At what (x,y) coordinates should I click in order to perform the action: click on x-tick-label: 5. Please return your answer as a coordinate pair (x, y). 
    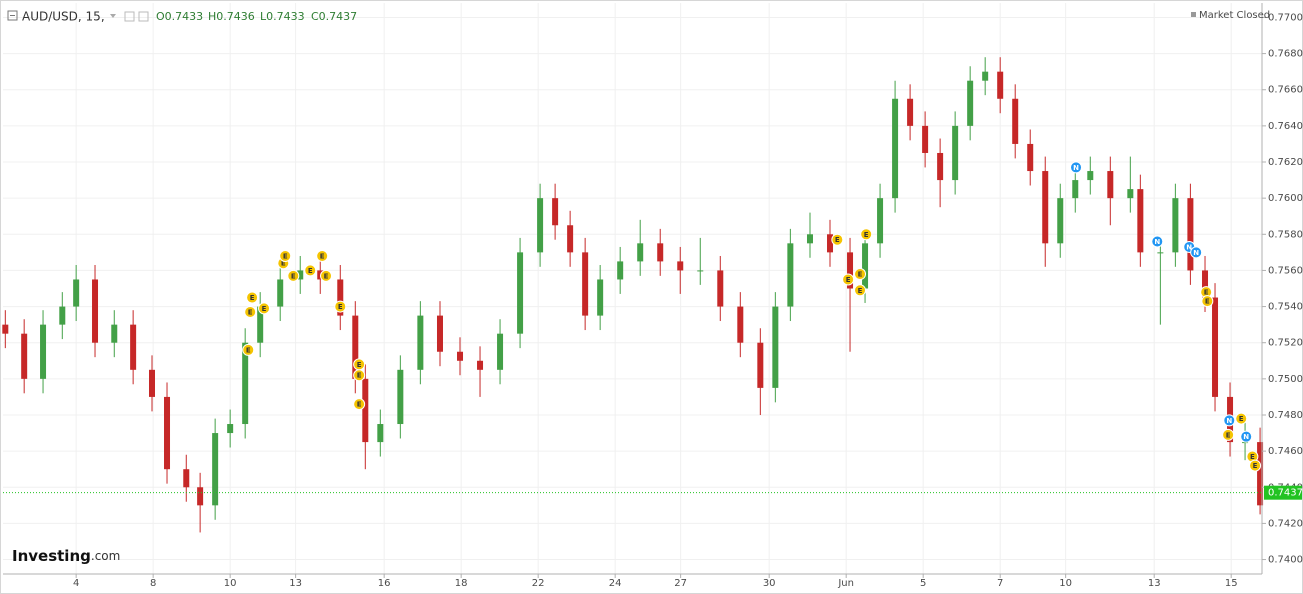
    Looking at the image, I should click on (923, 583).